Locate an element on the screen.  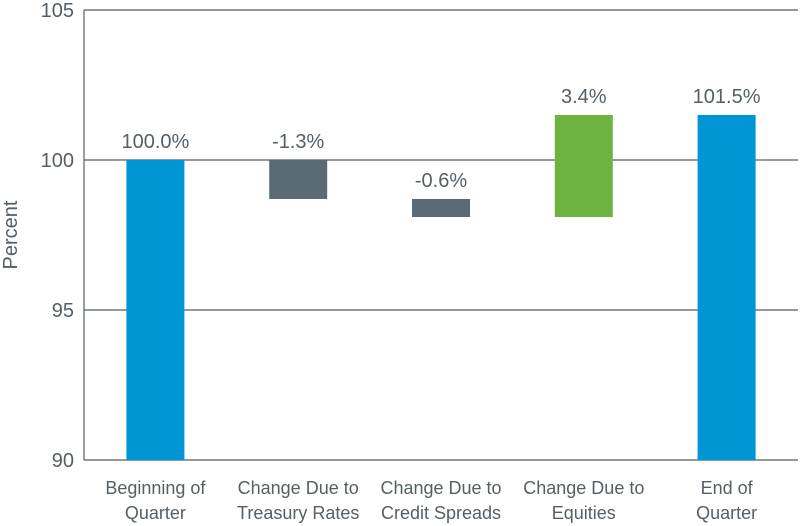
y-axis-title: Percent is located at coordinates (11, 234).